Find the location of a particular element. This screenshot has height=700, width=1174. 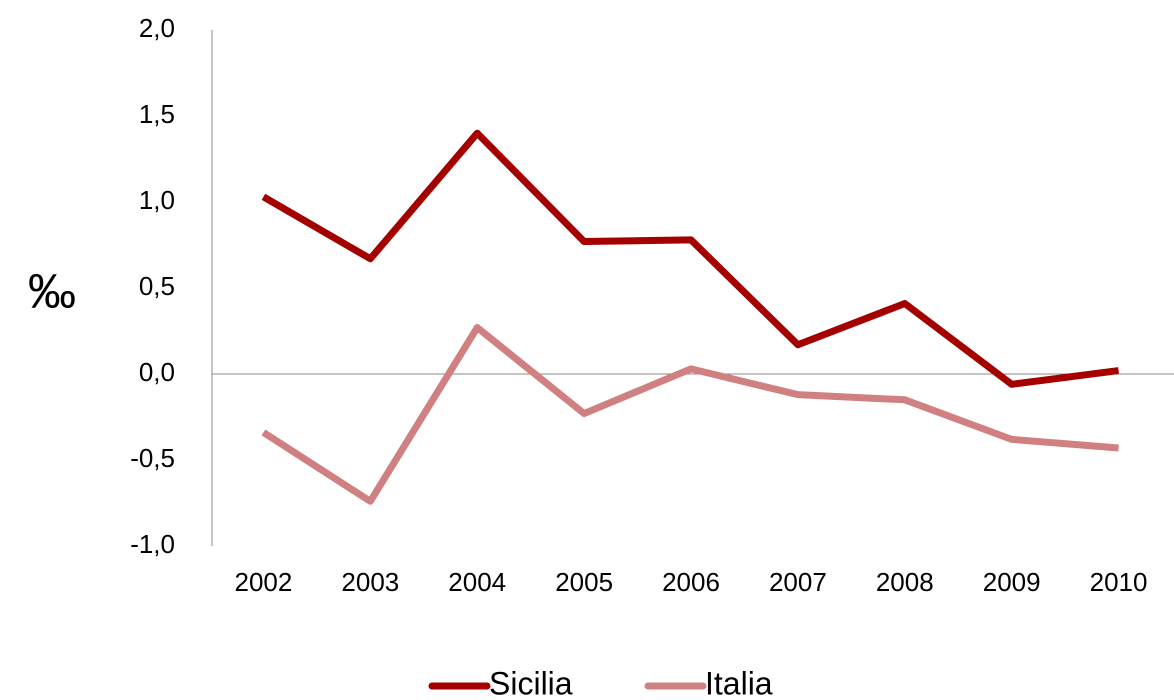

x-tick-label: 2002 is located at coordinates (264, 582).